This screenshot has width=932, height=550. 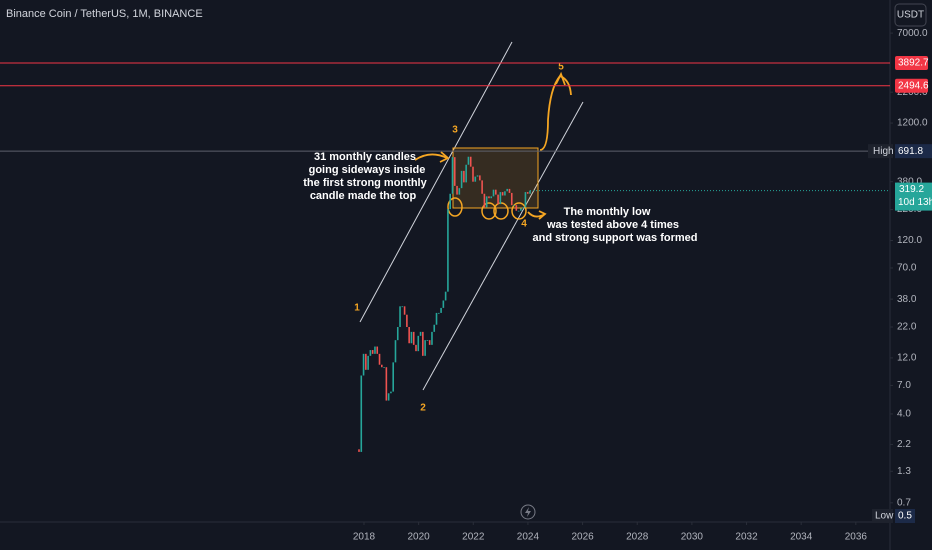 What do you see at coordinates (363, 196) in the screenshot?
I see `annotation: candle made the top` at bounding box center [363, 196].